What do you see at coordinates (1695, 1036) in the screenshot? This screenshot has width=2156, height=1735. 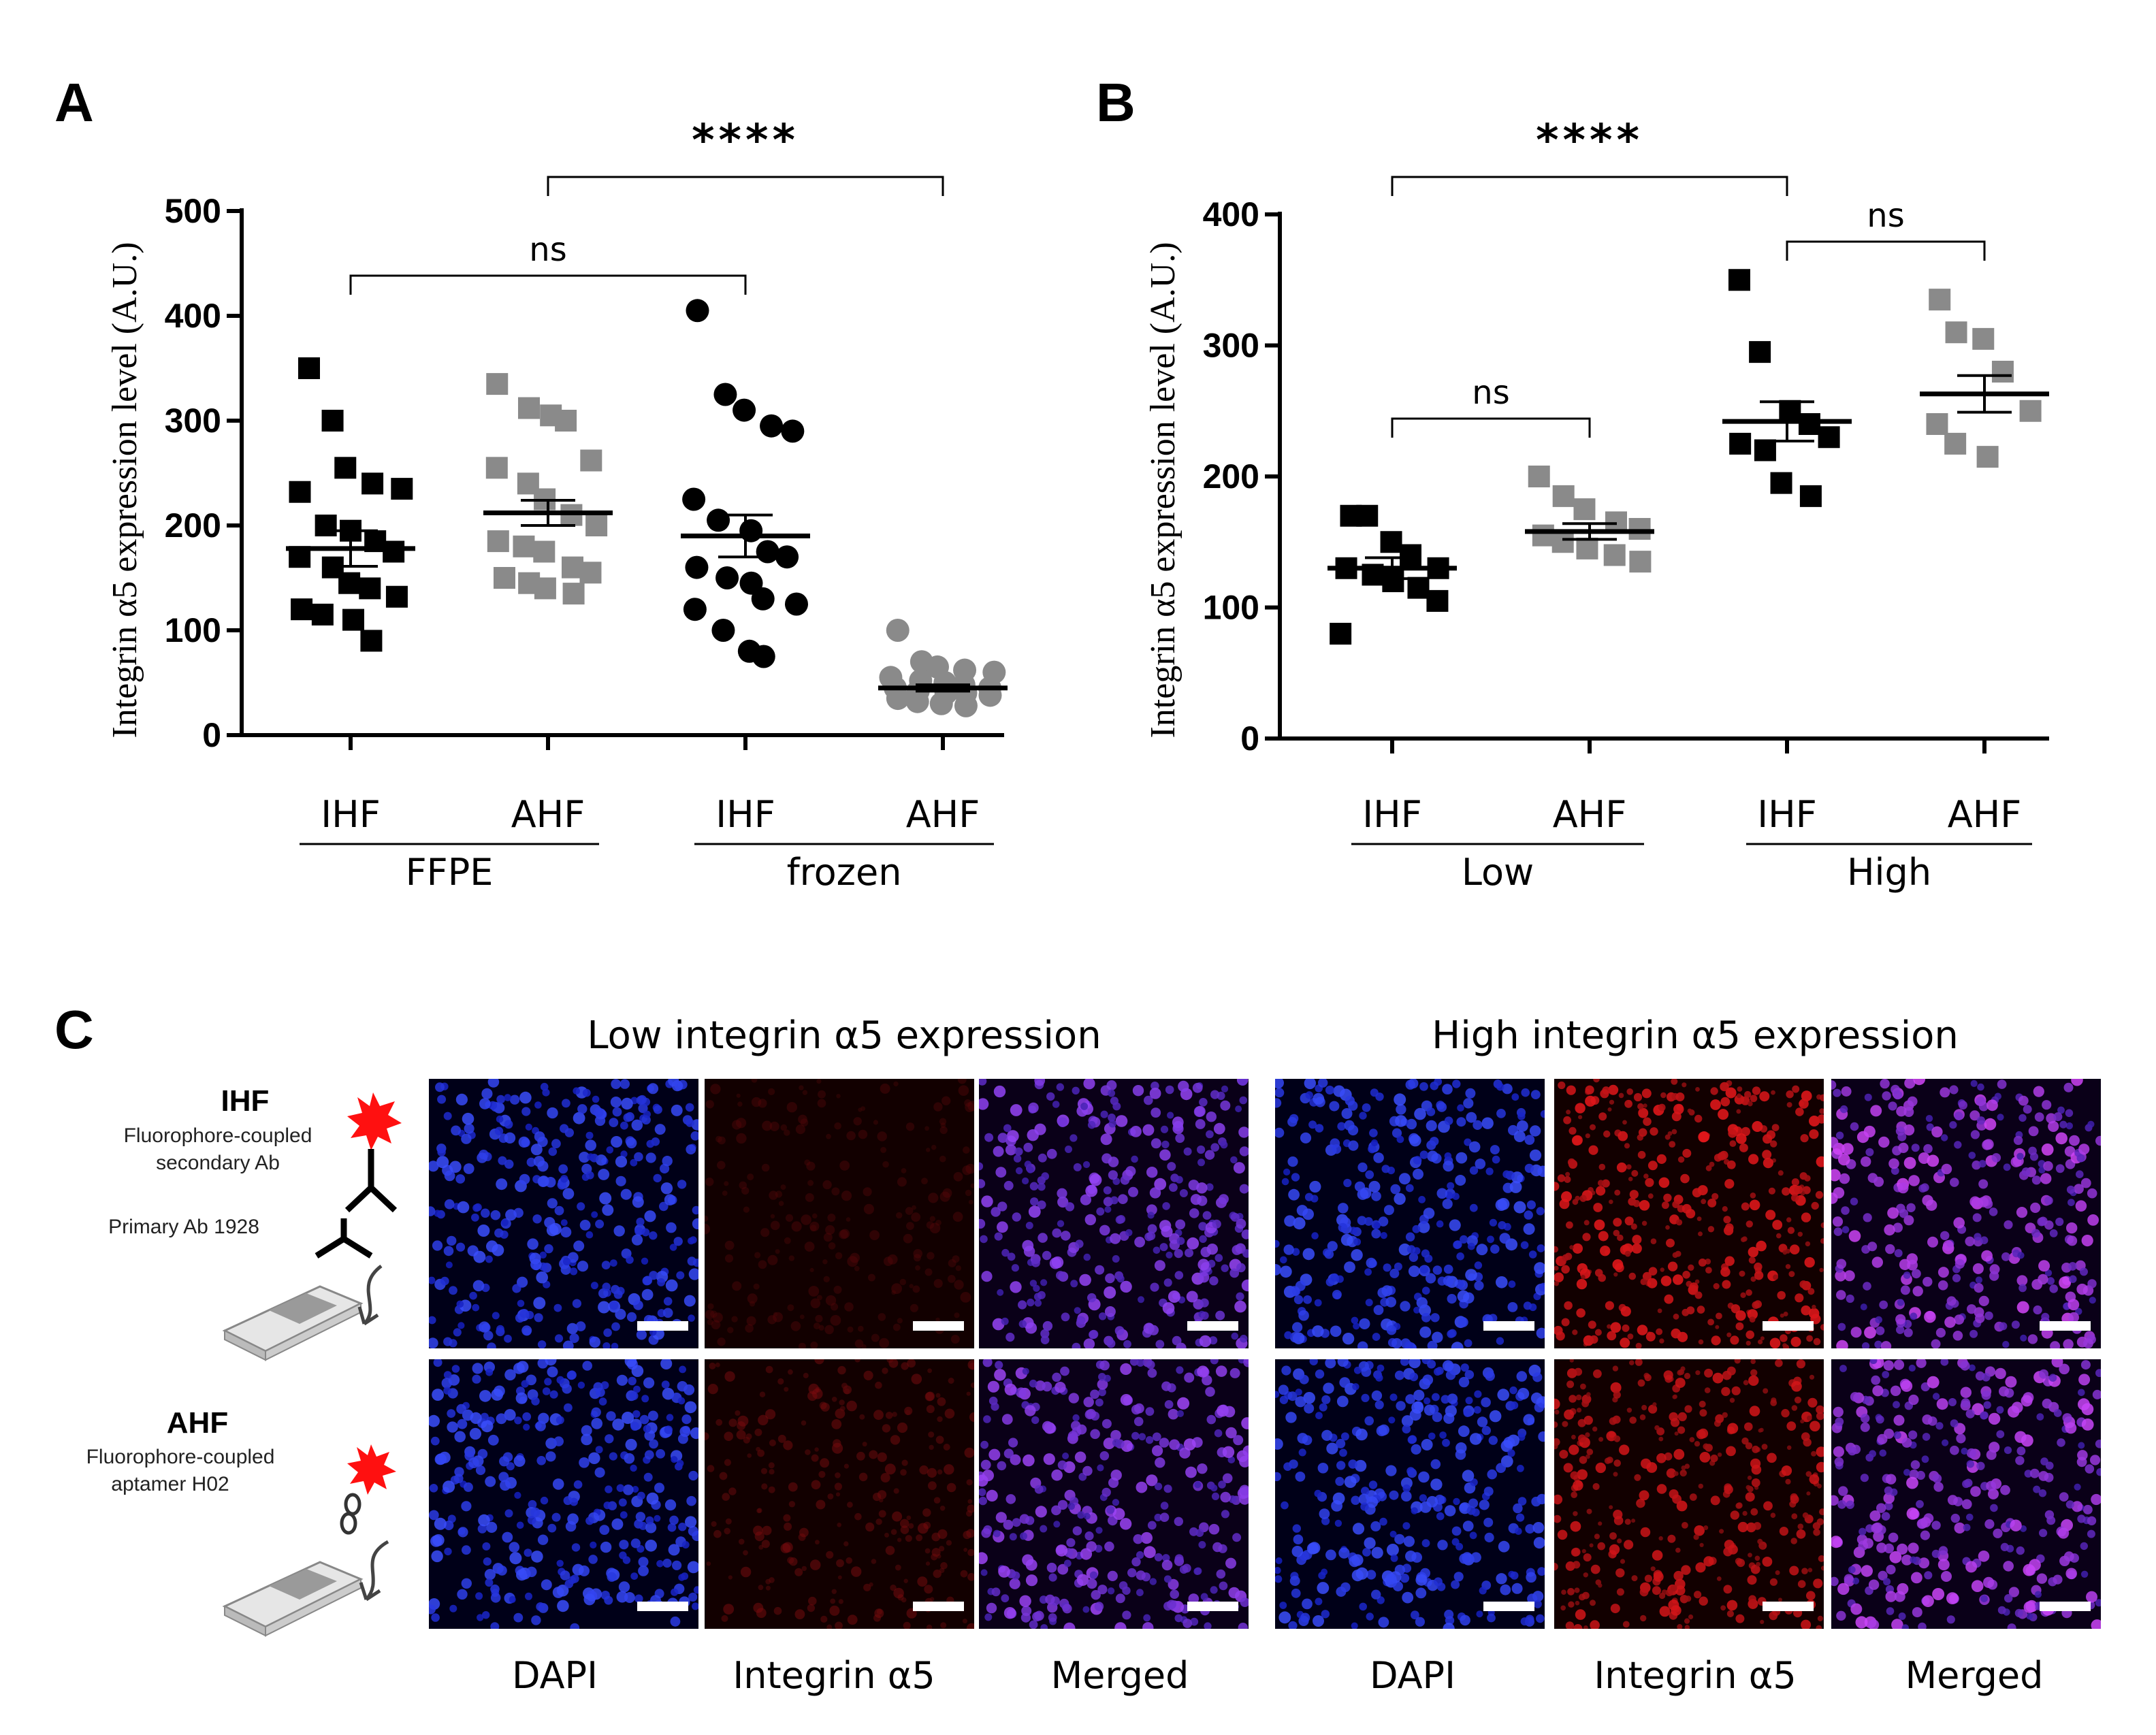 I see `title-high-expression: High integrin α5 expression` at bounding box center [1695, 1036].